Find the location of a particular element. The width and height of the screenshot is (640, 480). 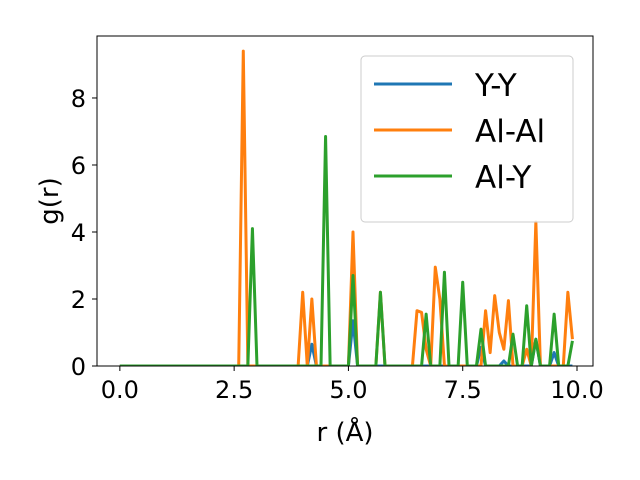

x-tick-label: 0.0 is located at coordinates (120, 390).